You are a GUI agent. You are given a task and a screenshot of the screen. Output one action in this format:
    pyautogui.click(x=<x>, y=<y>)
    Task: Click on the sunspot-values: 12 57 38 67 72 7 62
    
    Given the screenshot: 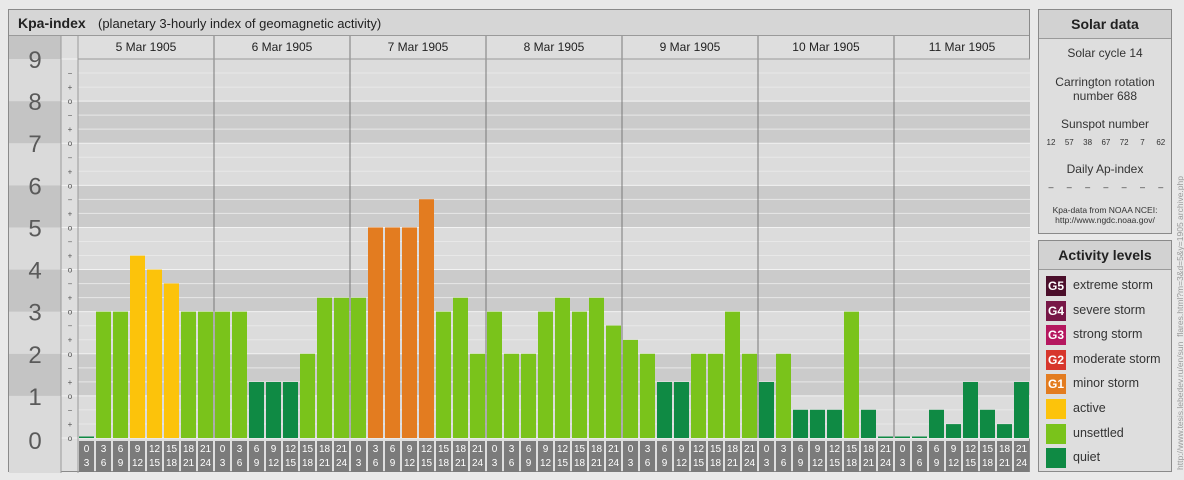 What is the action you would take?
    pyautogui.click(x=1106, y=144)
    